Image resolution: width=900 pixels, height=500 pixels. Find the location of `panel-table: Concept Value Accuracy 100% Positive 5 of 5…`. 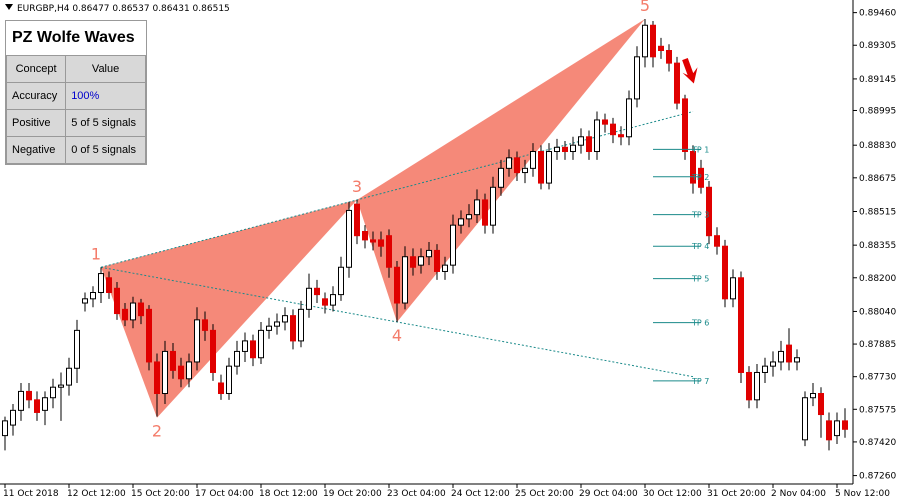

panel-table: Concept Value Accuracy 100% Positive 5 of 5… is located at coordinates (75, 109).